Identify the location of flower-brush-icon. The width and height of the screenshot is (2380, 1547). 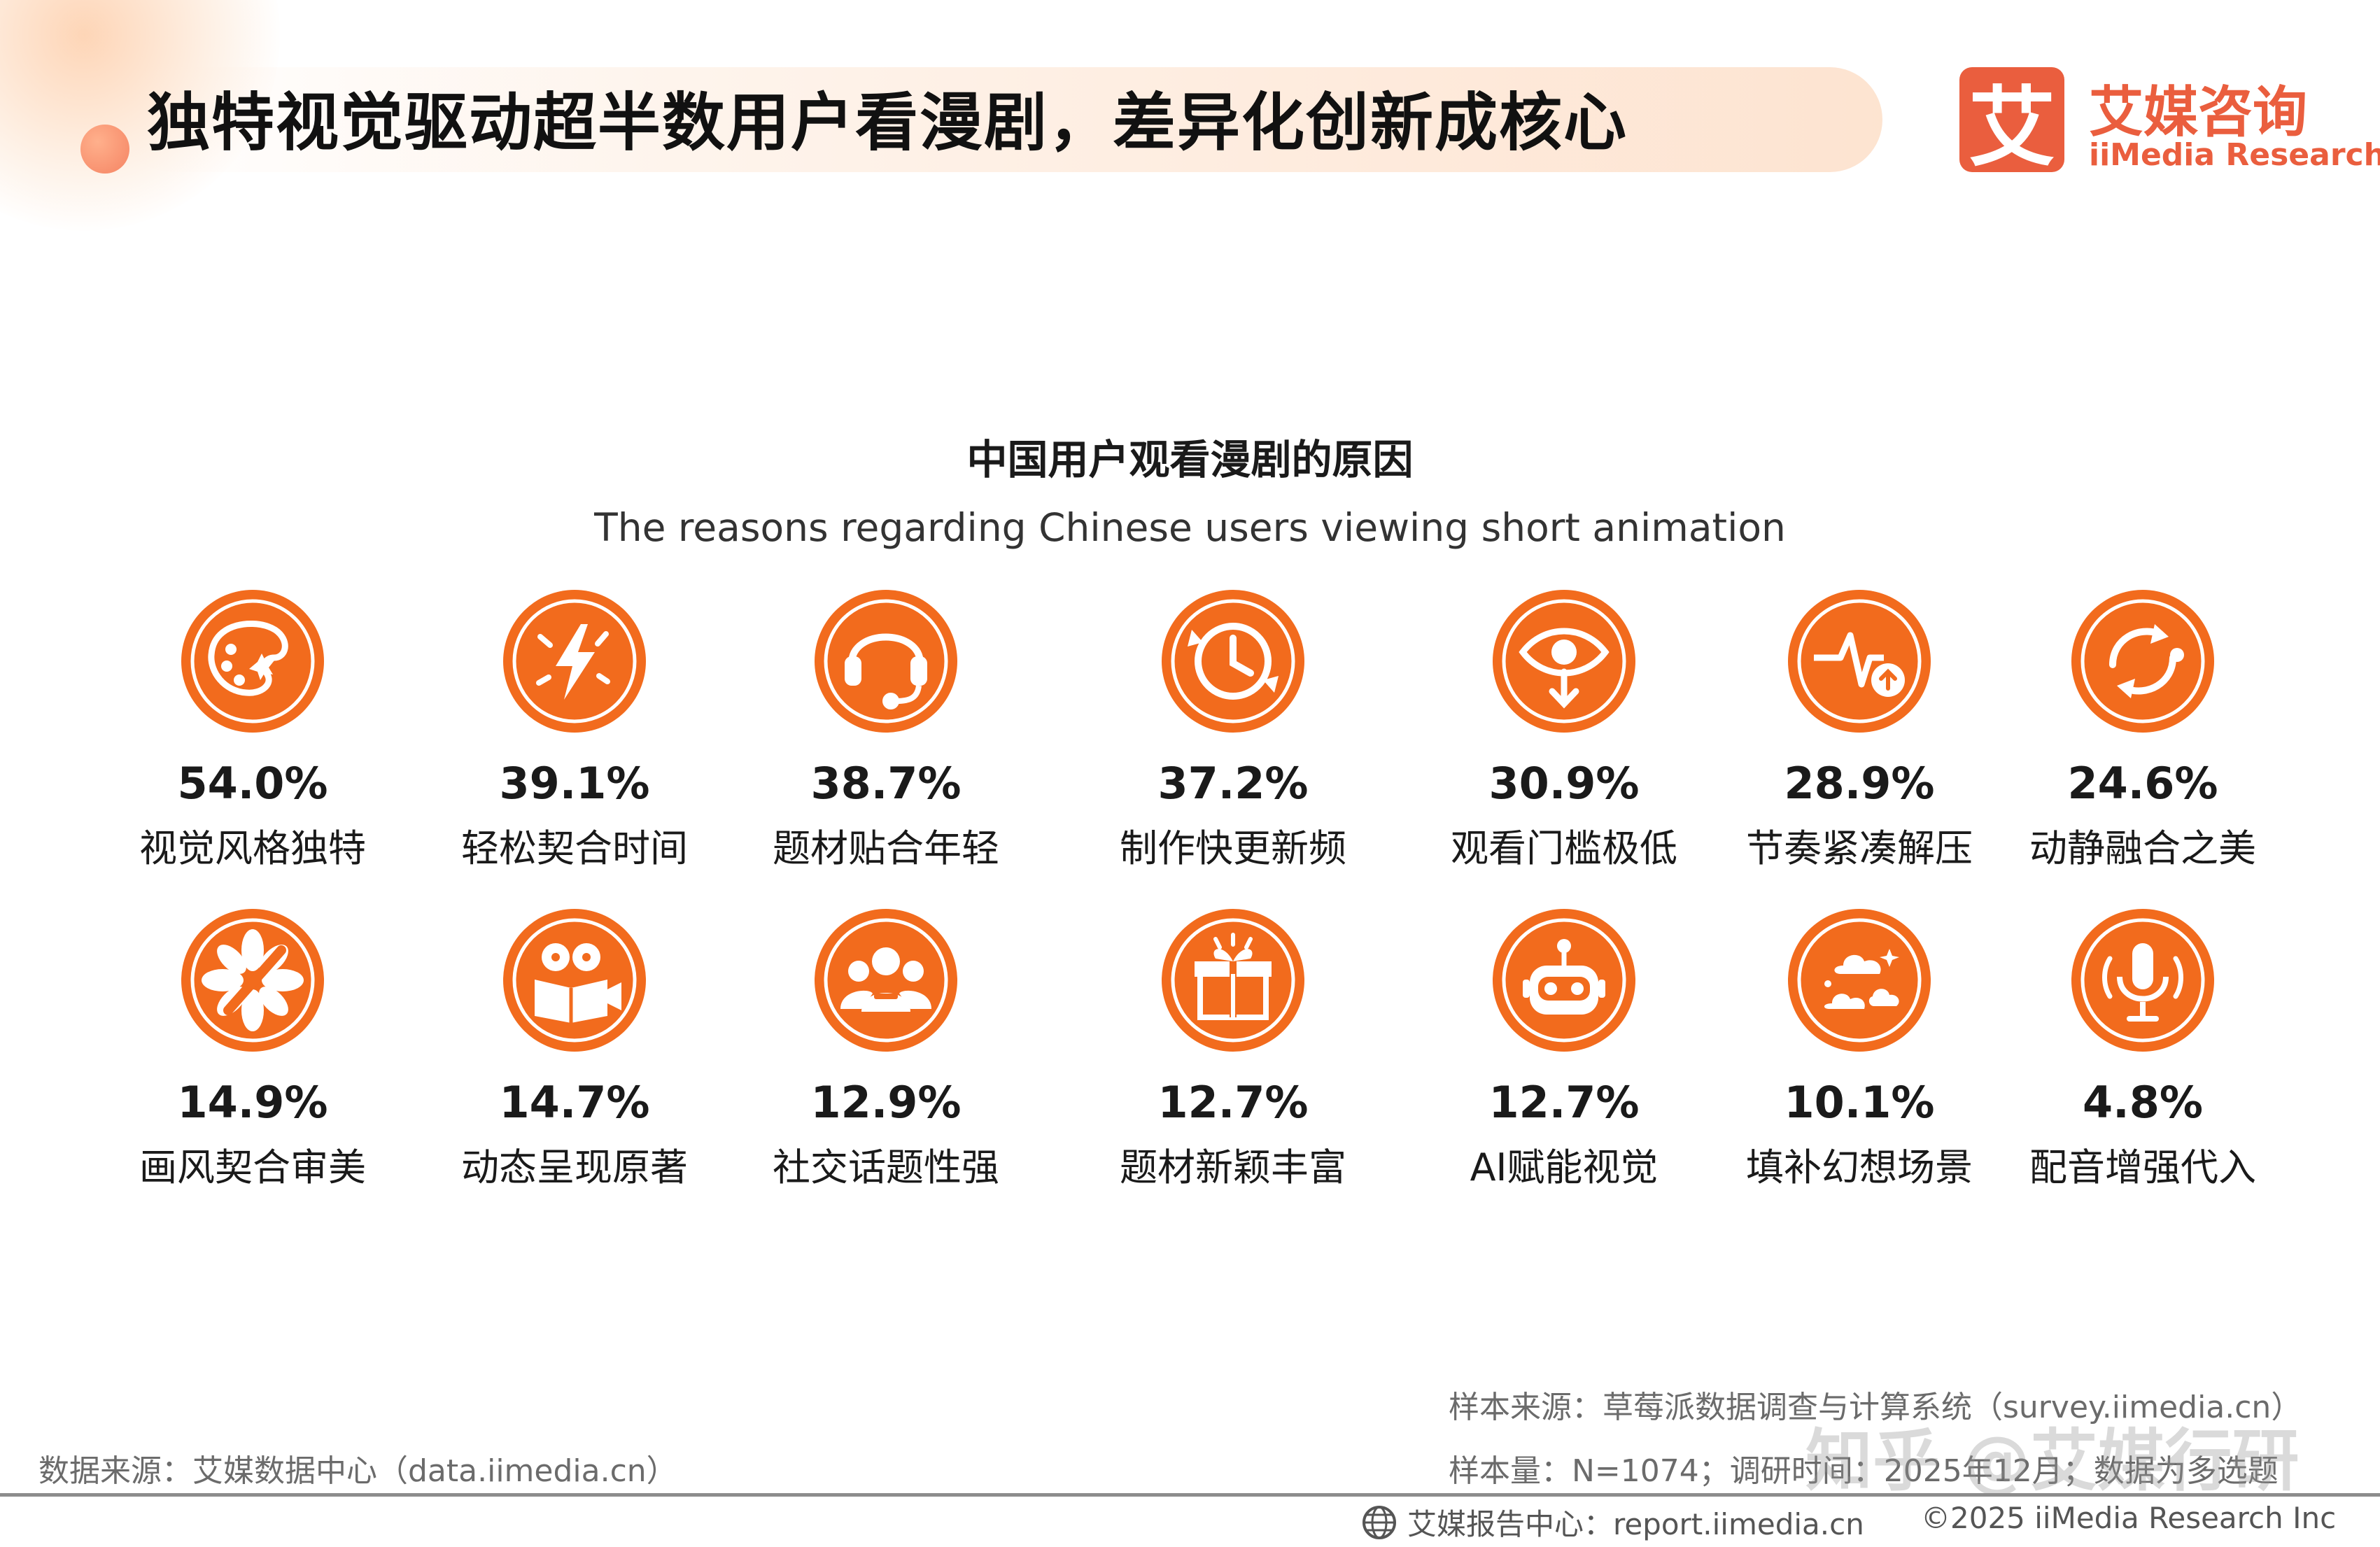
(252, 981).